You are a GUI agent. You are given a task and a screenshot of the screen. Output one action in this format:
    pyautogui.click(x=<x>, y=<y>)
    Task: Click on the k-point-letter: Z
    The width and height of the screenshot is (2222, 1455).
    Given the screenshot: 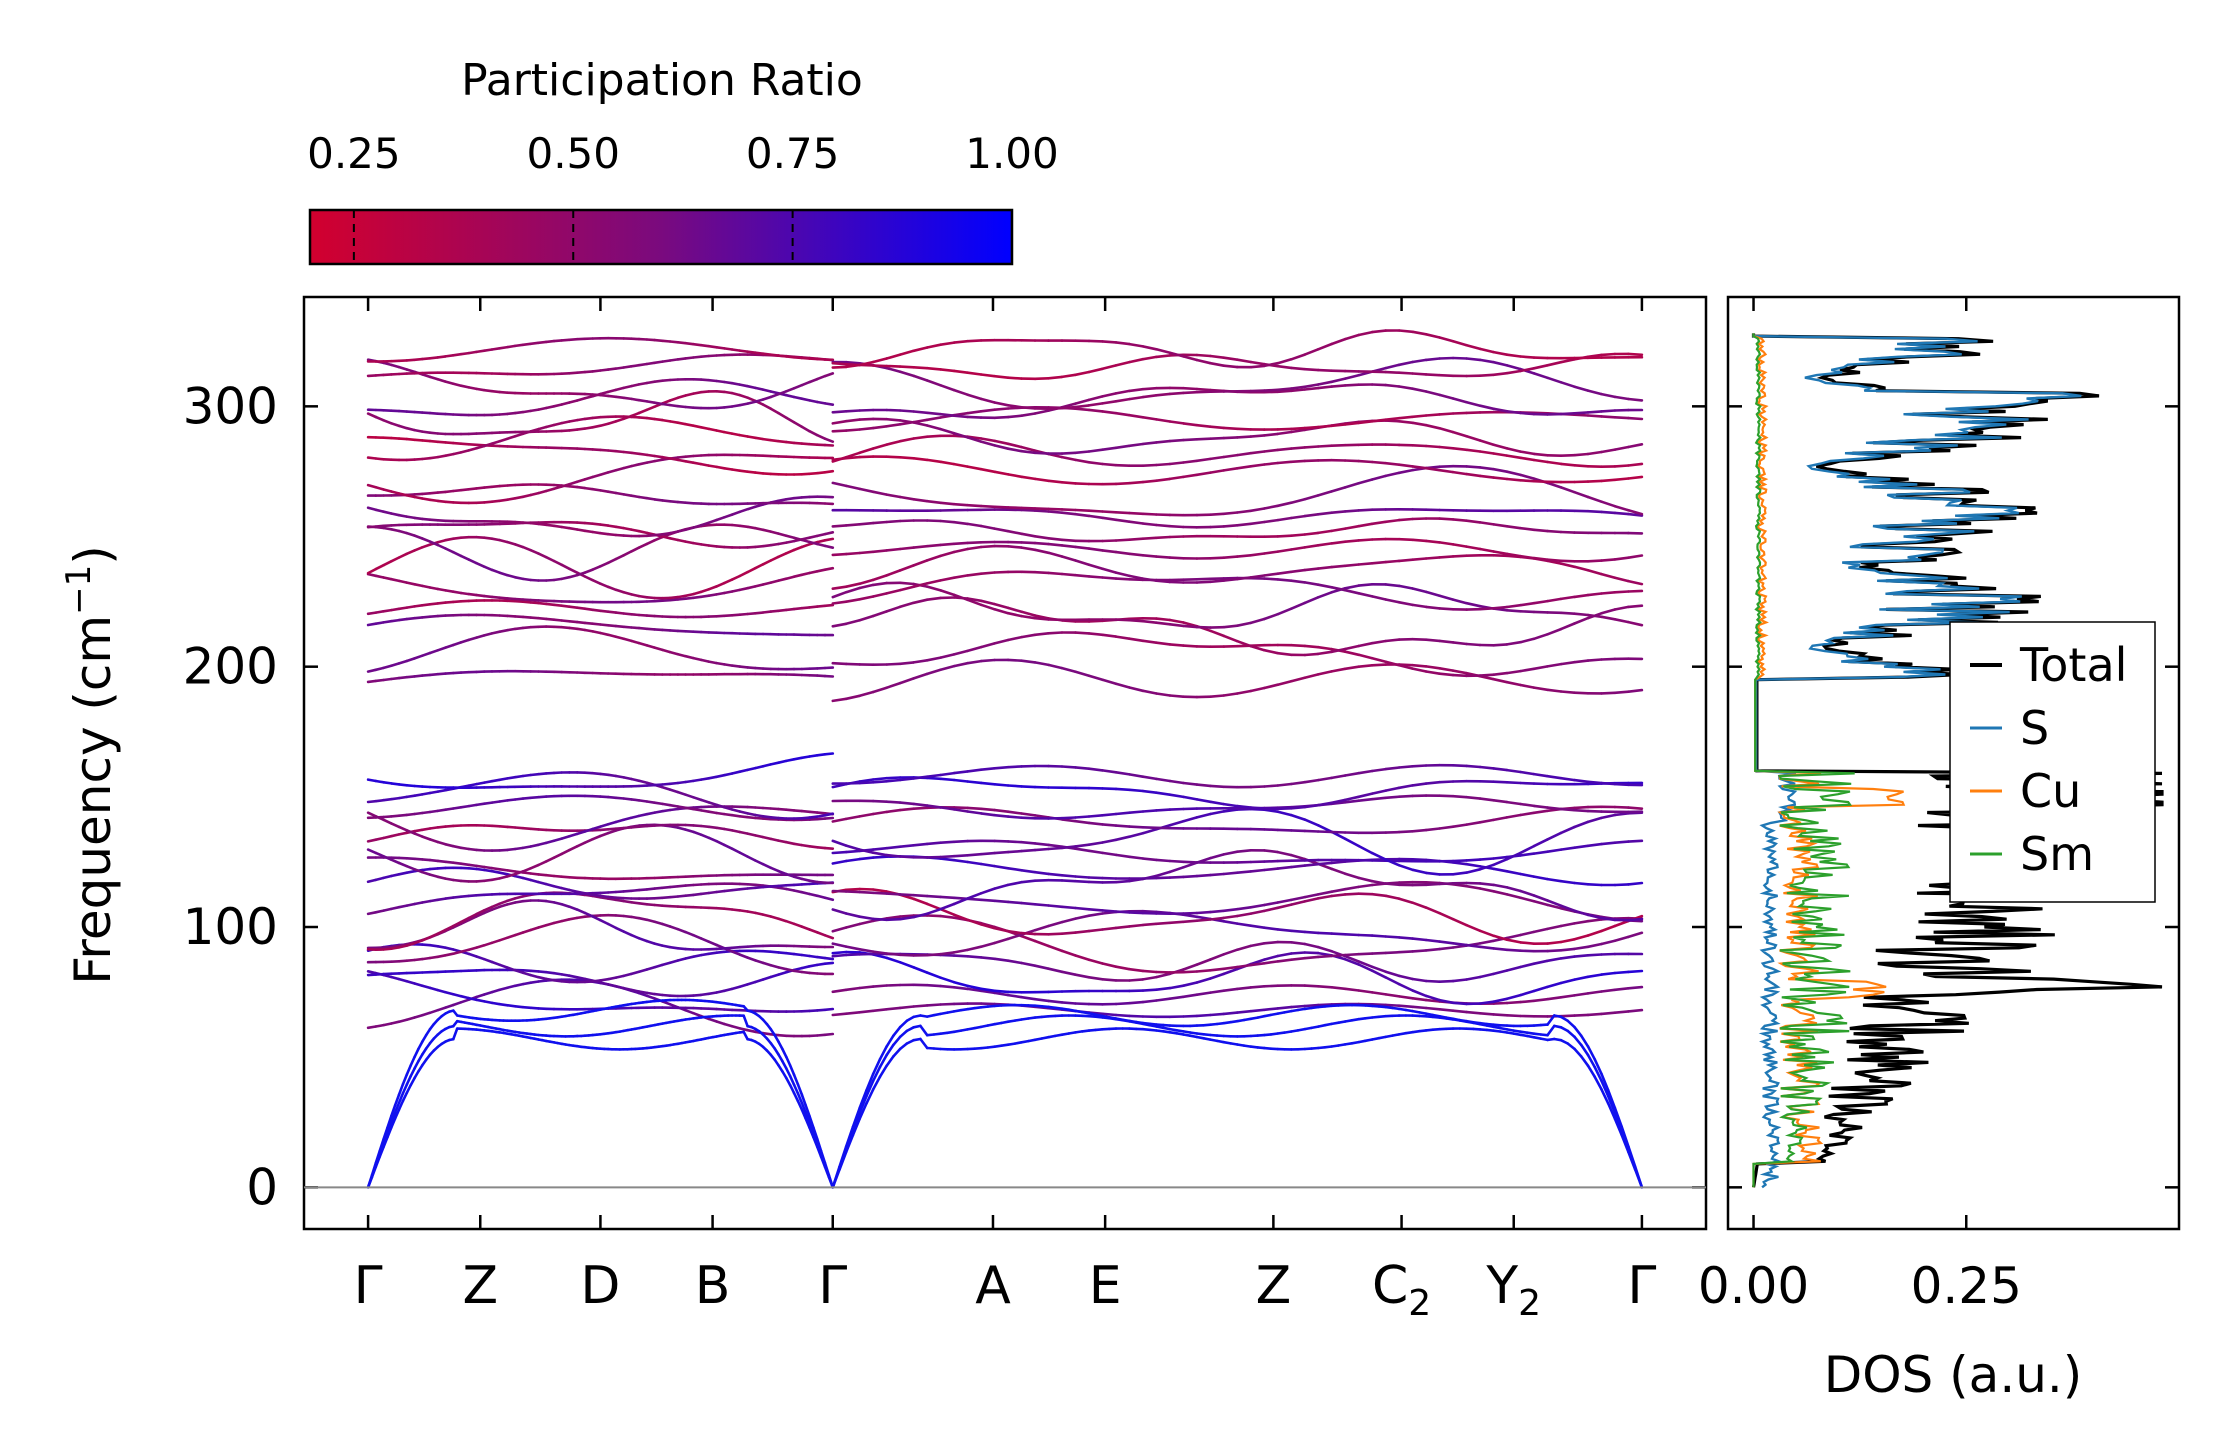 What is the action you would take?
    pyautogui.click(x=480, y=1286)
    